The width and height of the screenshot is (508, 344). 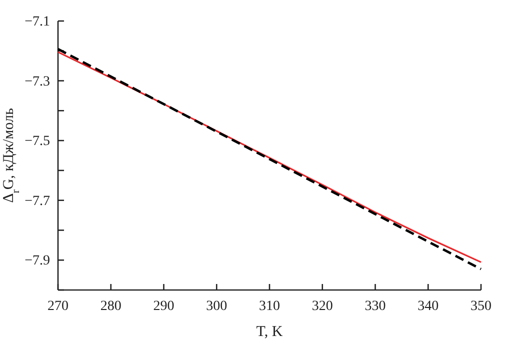 I want to click on x-tick-label: 340, so click(x=428, y=306).